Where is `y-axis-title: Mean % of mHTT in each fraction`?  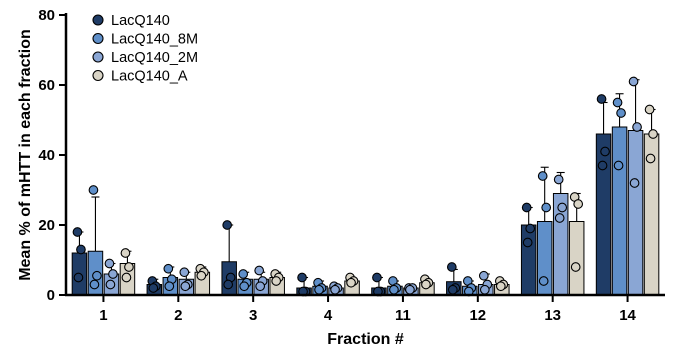 y-axis-title: Mean % of mHTT in each fraction is located at coordinates (25, 155).